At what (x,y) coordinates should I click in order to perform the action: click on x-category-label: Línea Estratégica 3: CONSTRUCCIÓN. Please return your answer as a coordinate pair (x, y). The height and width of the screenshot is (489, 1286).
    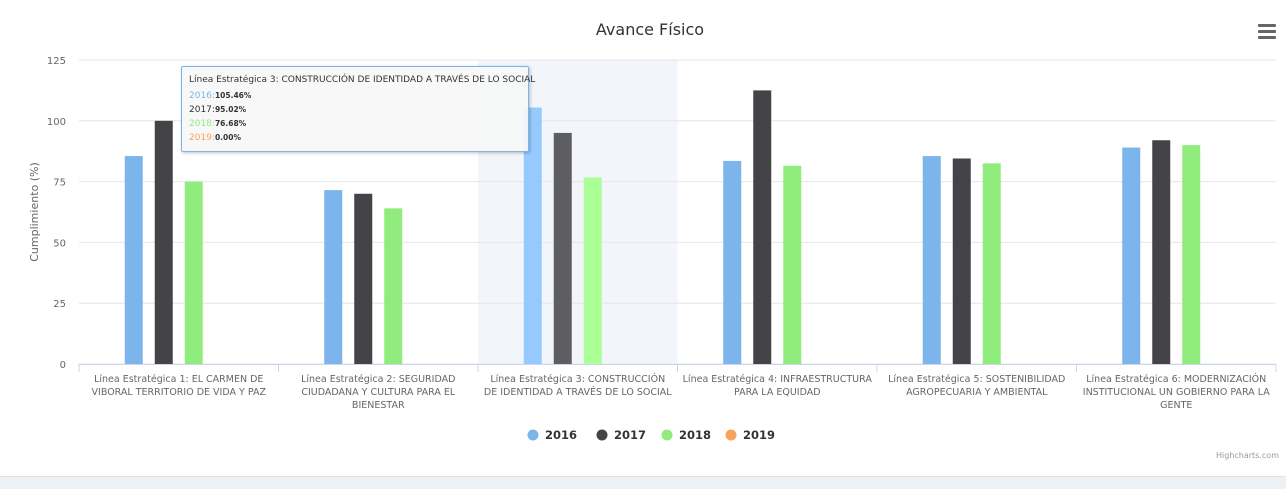
    Looking at the image, I should click on (577, 379).